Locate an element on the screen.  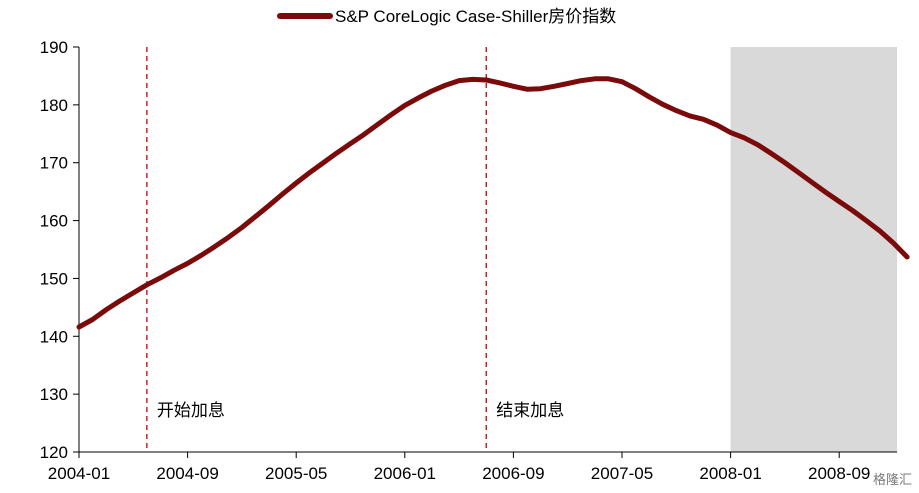
x-tick-label: 2006-09 is located at coordinates (513, 473).